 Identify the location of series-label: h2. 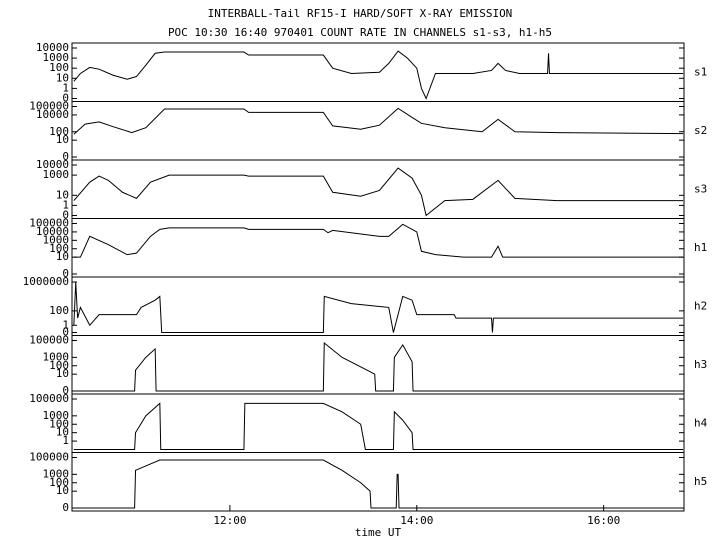
(700, 305).